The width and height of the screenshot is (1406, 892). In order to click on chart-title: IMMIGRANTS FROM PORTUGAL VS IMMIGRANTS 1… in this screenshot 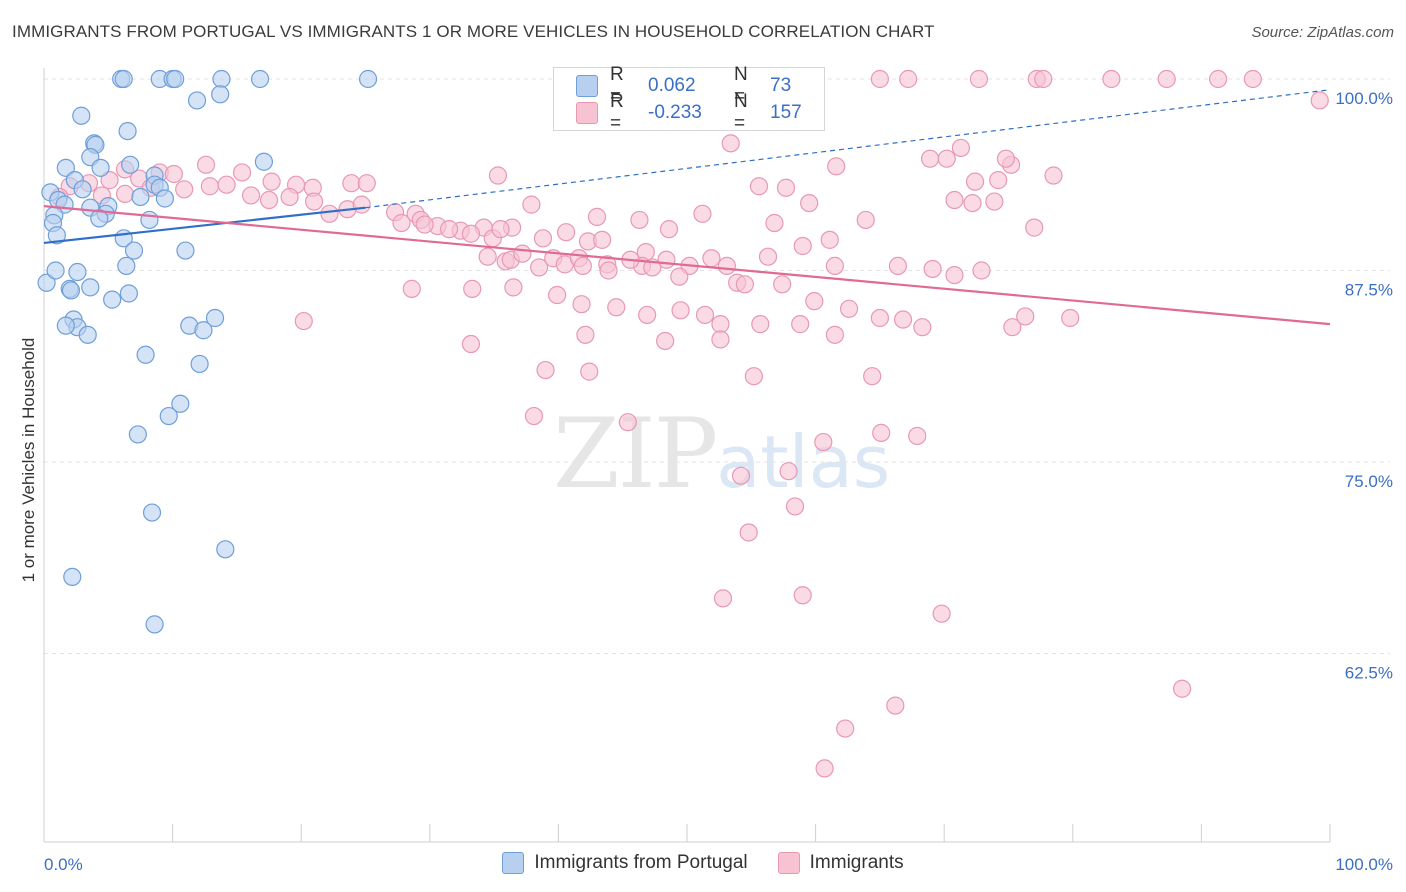, I will do `click(473, 31)`.